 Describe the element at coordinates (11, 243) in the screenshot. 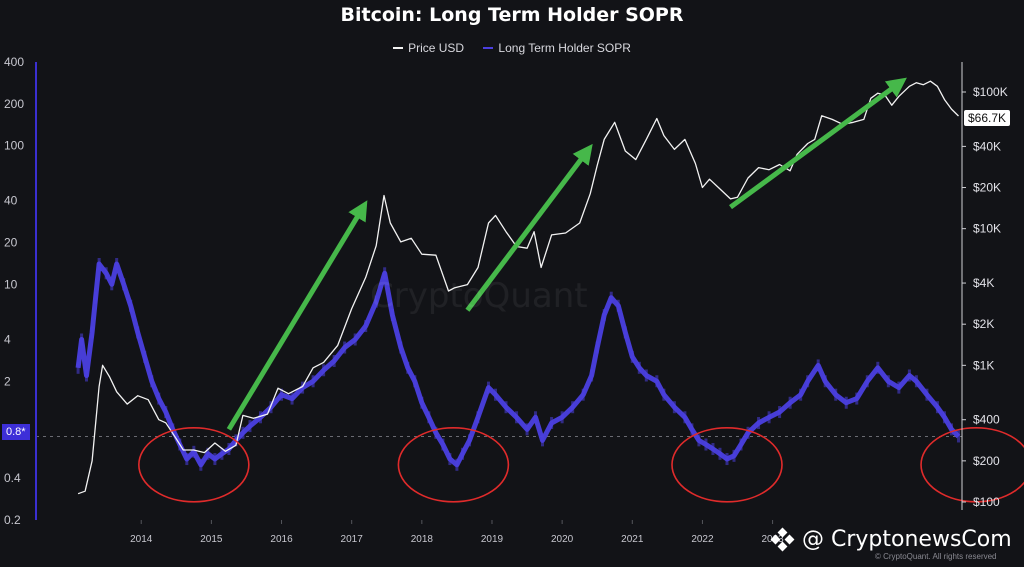

I see `y-left-tick-label: 20` at that location.